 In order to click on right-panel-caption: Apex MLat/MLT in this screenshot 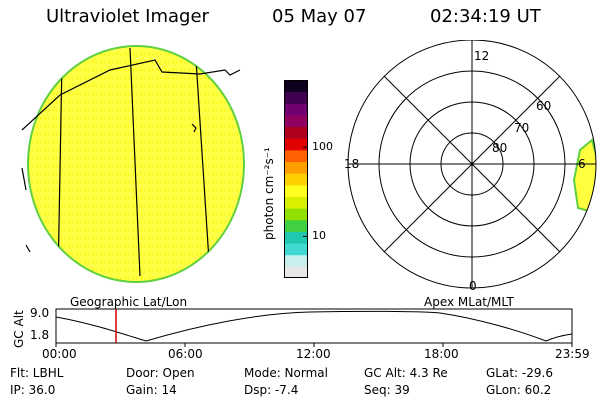, I will do `click(469, 302)`.